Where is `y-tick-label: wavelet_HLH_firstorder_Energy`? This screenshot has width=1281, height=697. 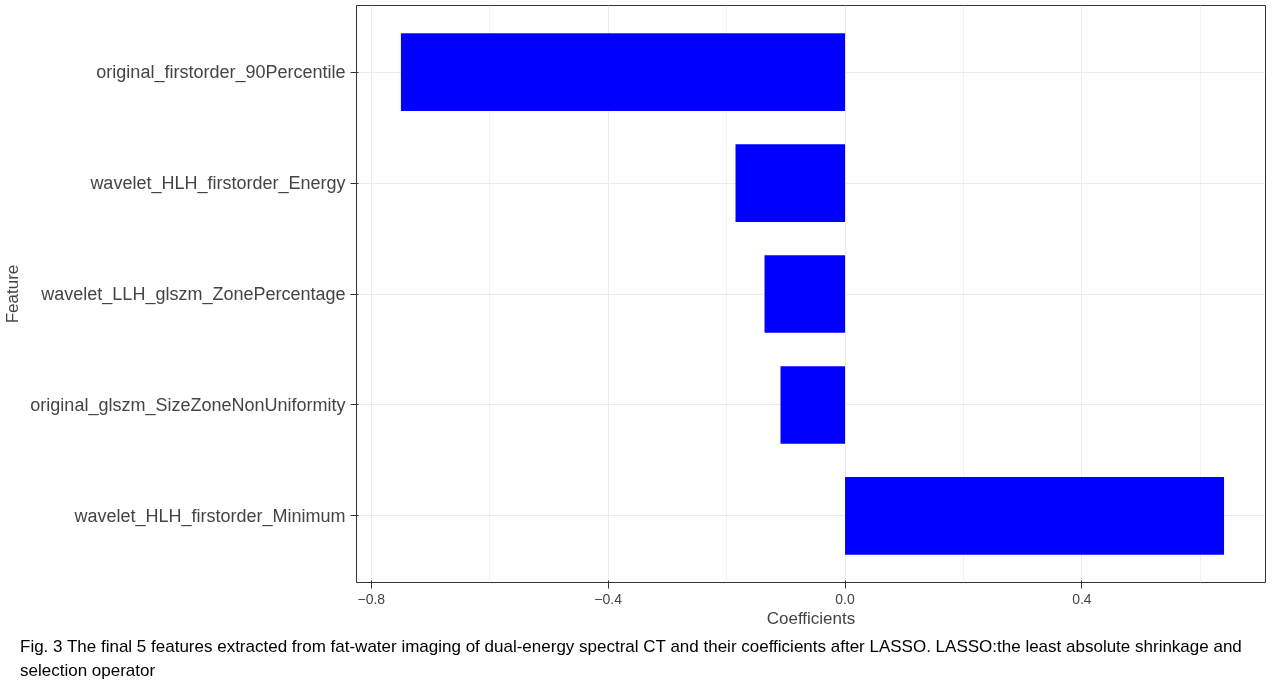 y-tick-label: wavelet_HLH_firstorder_Energy is located at coordinates (217, 184).